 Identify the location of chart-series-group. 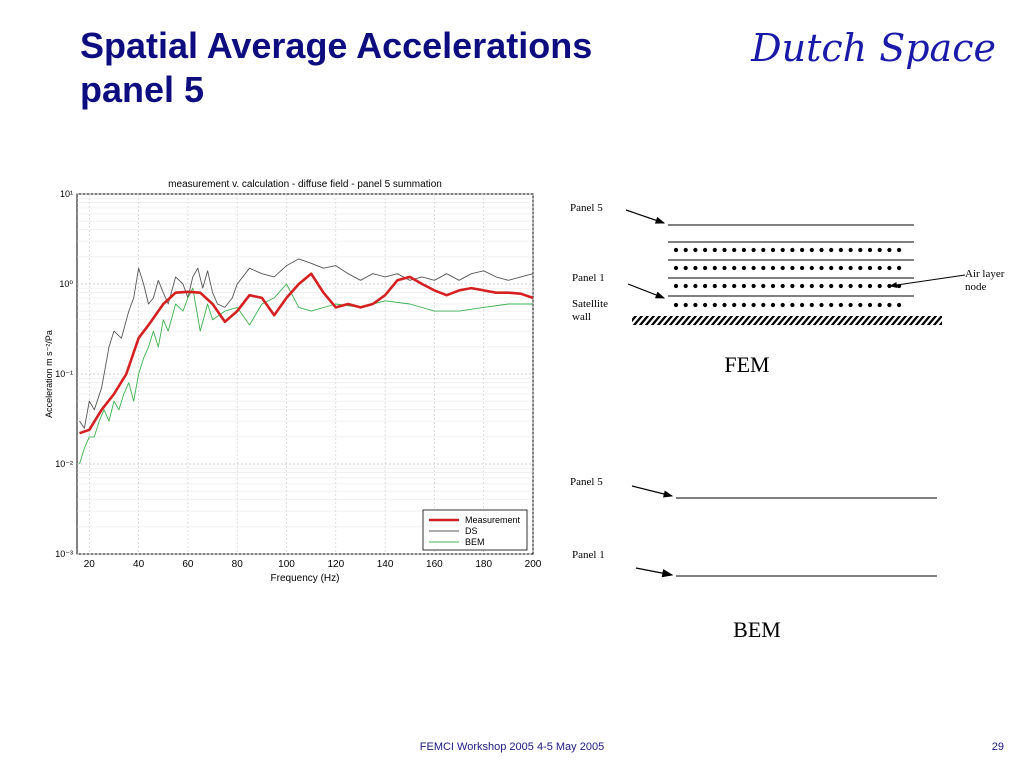
(306, 361).